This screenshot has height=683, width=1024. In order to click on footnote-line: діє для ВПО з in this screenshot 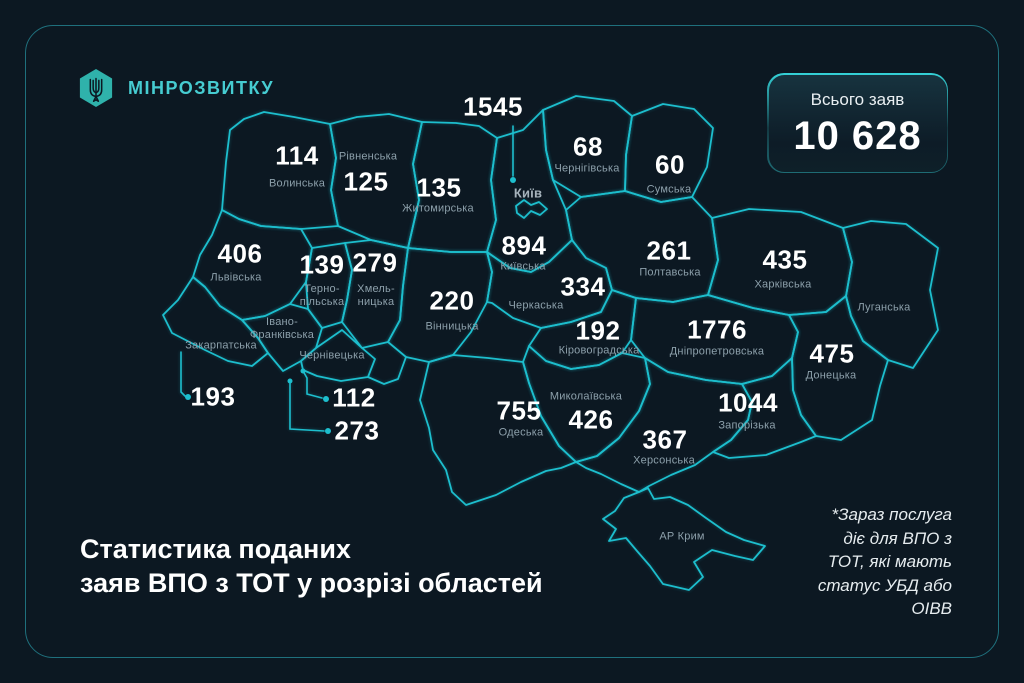, I will do `click(897, 538)`.